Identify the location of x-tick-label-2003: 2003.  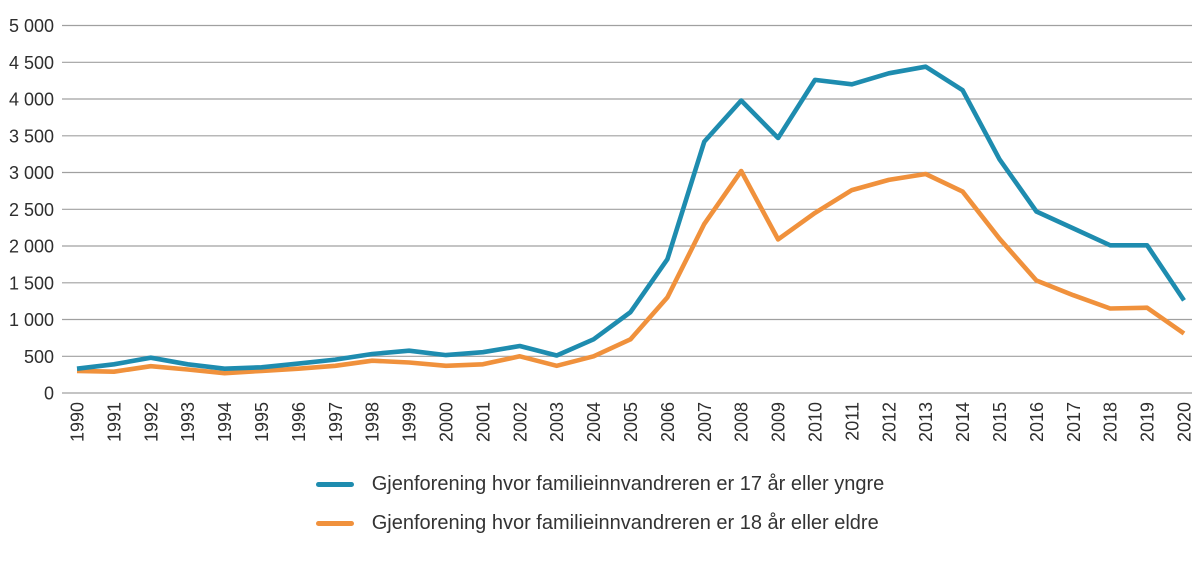
(557, 422).